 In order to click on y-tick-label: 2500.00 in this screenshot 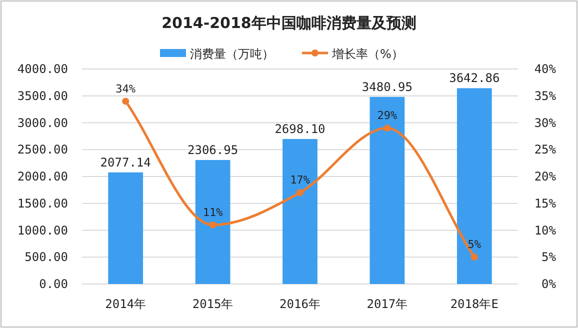, I will do `click(42, 149)`.